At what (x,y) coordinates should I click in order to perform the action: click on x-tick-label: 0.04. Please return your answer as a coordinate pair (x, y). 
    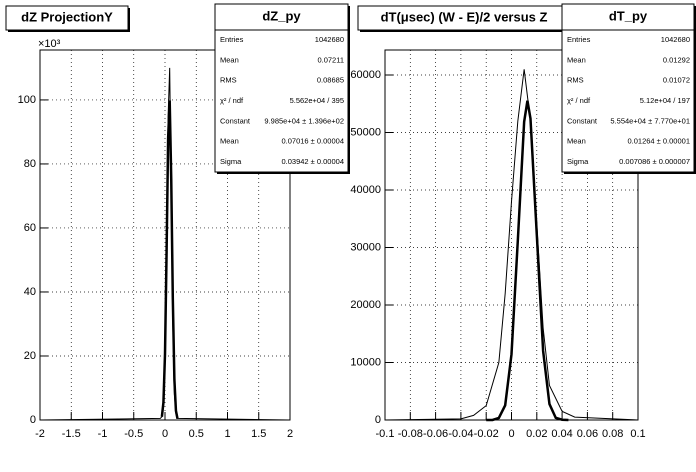
    Looking at the image, I should click on (561, 434).